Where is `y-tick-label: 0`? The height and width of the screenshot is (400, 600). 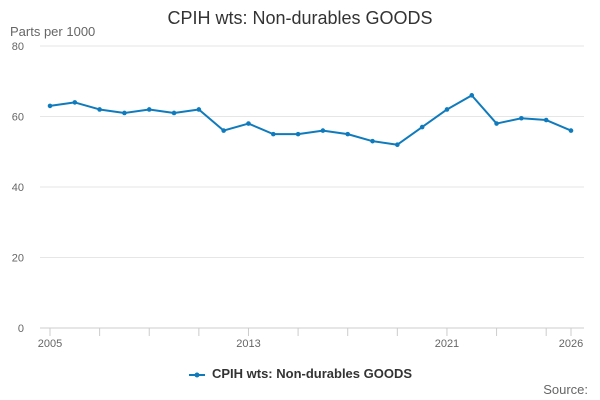
y-tick-label: 0 is located at coordinates (21, 329).